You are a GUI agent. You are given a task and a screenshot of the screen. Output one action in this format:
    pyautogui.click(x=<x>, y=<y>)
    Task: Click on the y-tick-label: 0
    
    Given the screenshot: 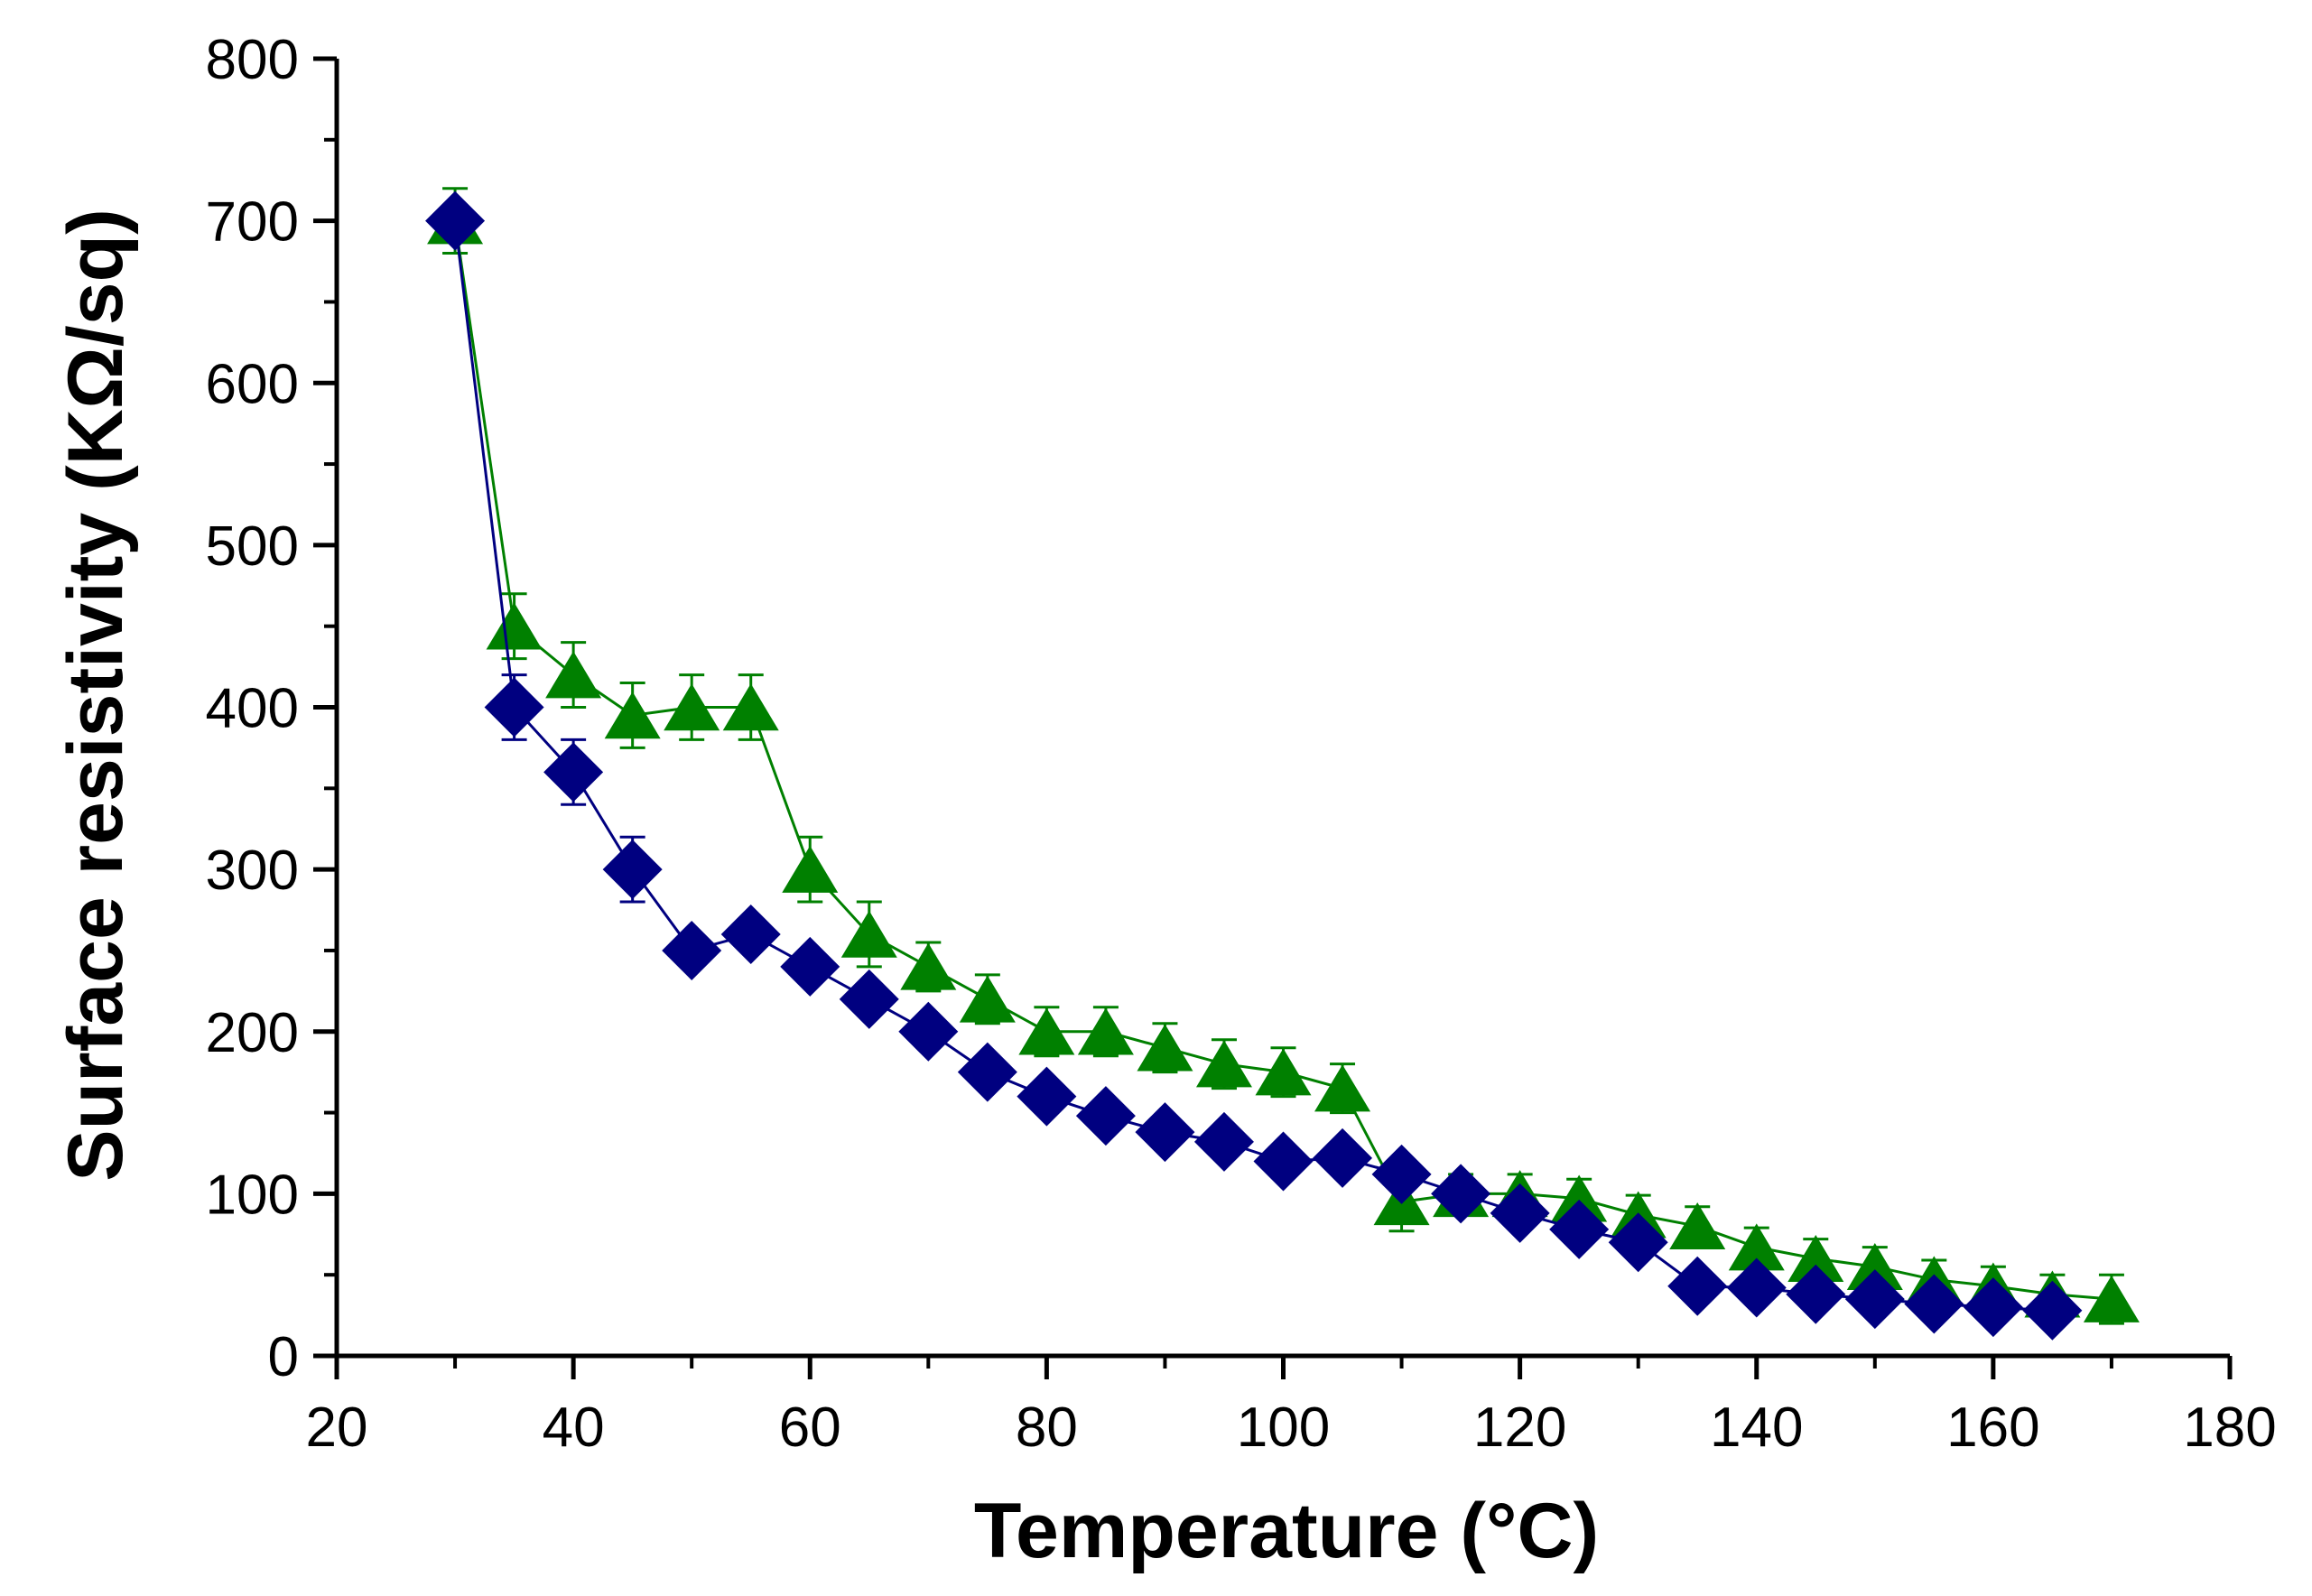 What is the action you would take?
    pyautogui.click(x=283, y=1357)
    